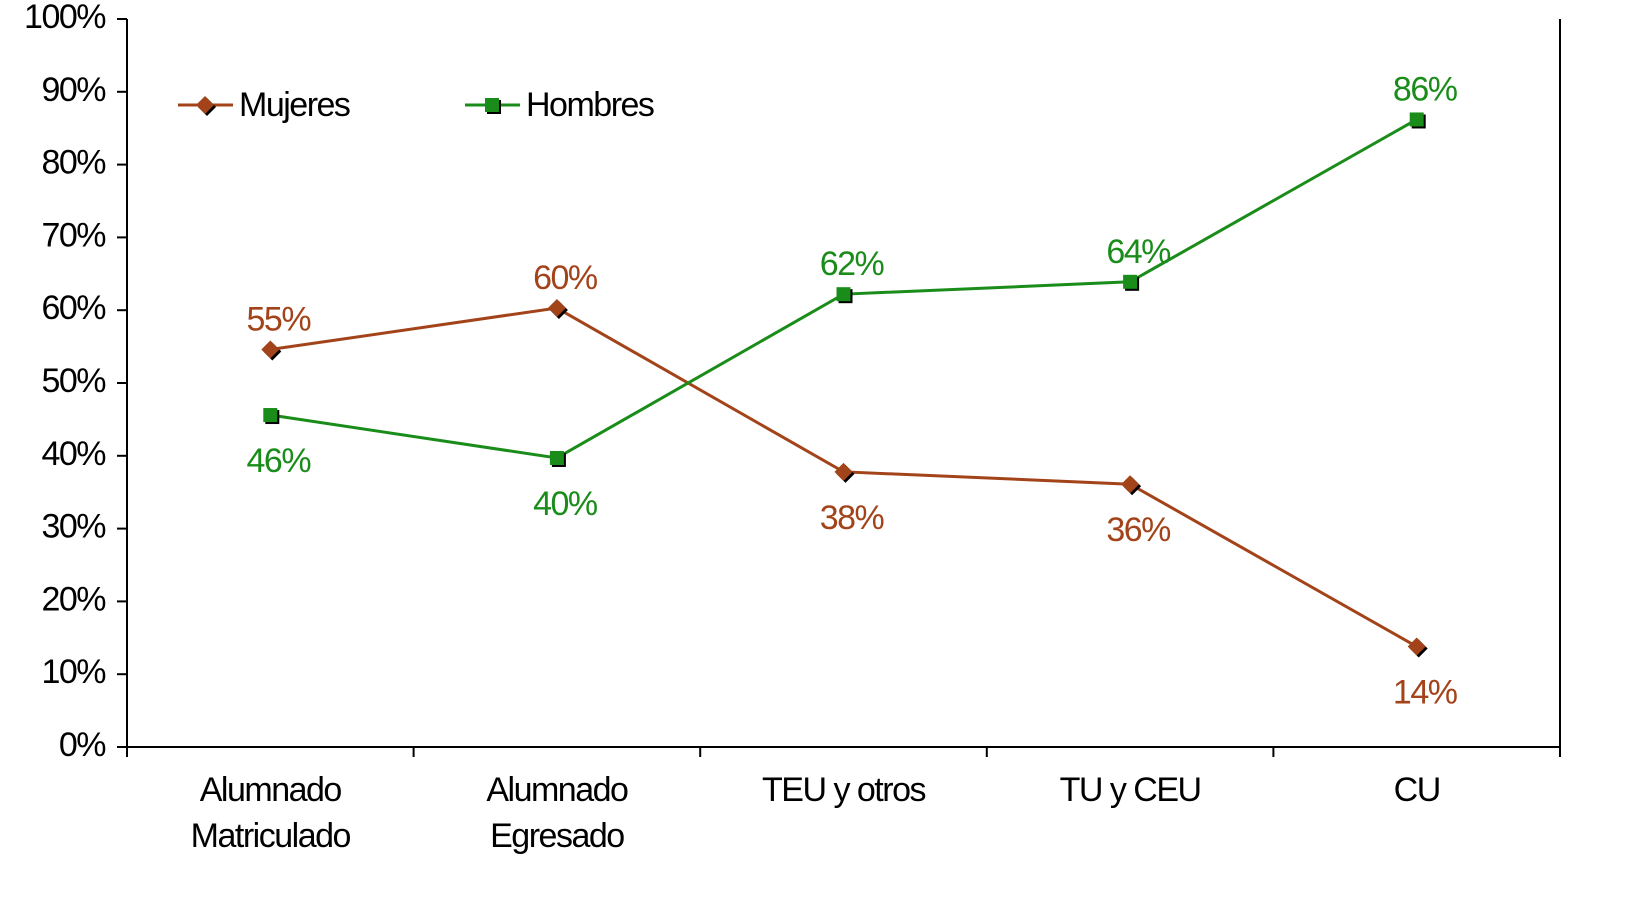 The image size is (1639, 898). What do you see at coordinates (65, 18) in the screenshot?
I see `y-tick-label: 100%` at bounding box center [65, 18].